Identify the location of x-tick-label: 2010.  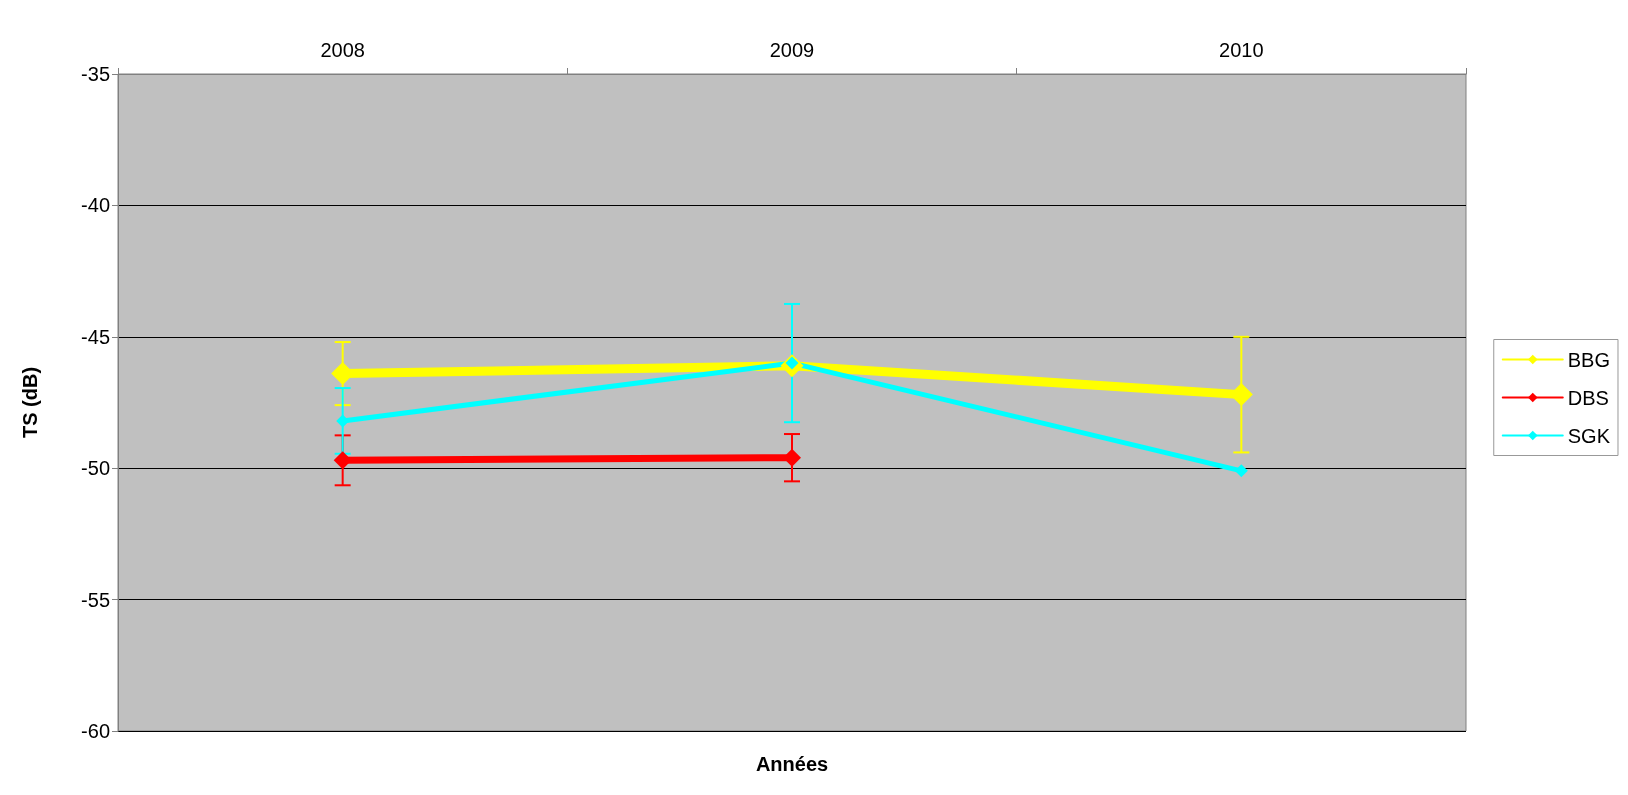
(1241, 50).